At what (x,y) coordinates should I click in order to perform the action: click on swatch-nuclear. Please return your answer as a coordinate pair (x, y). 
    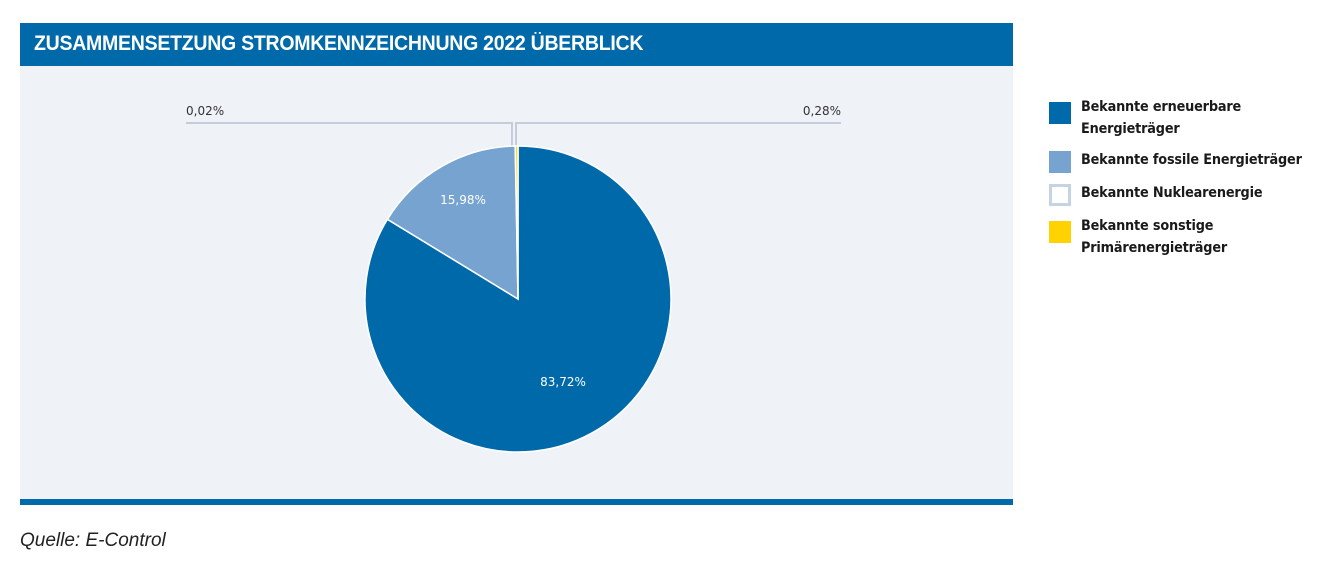
    Looking at the image, I should click on (1060, 195).